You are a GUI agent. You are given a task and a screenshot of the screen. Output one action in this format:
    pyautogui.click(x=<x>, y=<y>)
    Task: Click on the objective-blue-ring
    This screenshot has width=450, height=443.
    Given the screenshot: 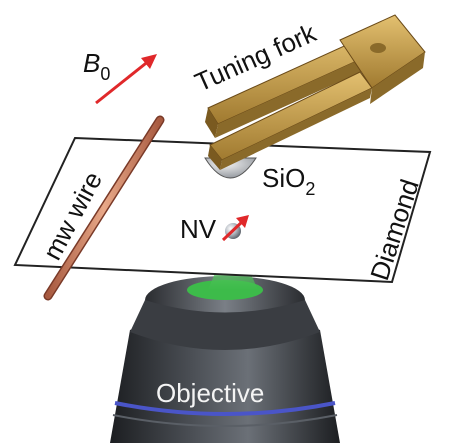 What is the action you would take?
    pyautogui.click(x=225, y=408)
    